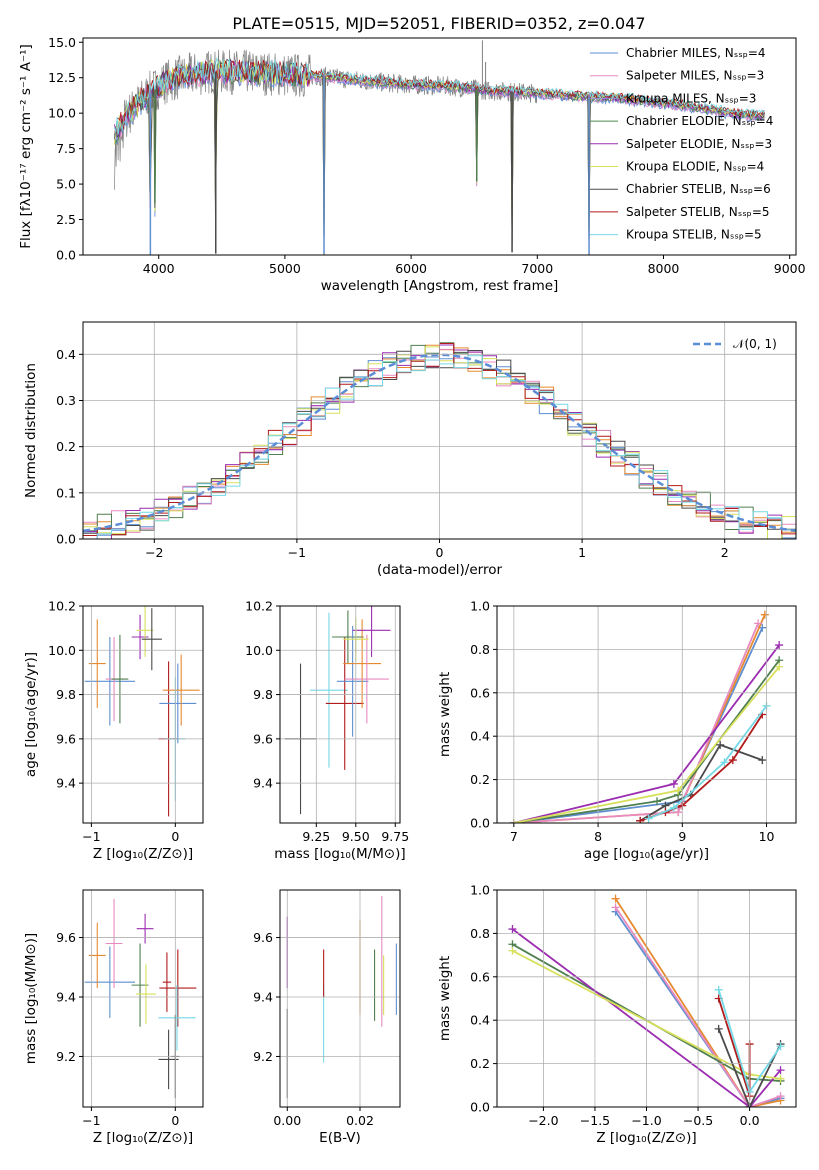 Image resolution: width=819 pixels, height=1170 pixels. I want to click on x-axis-label: mass [log₁₀(M/M⊙)], so click(339, 854).